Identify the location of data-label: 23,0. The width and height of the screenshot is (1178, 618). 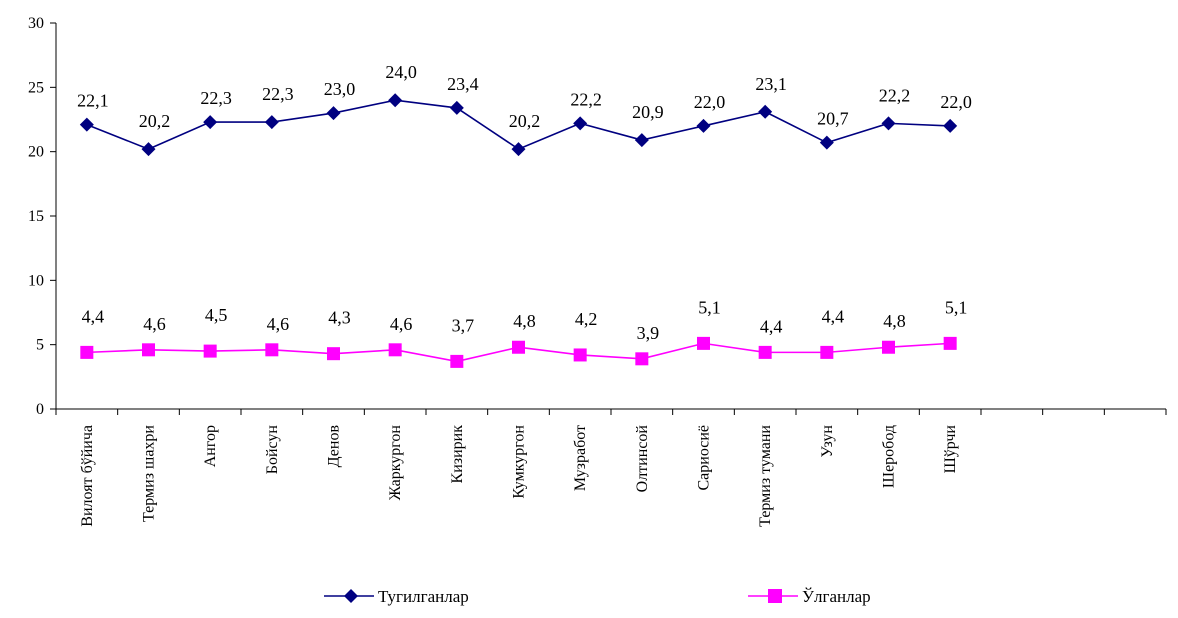
(340, 89).